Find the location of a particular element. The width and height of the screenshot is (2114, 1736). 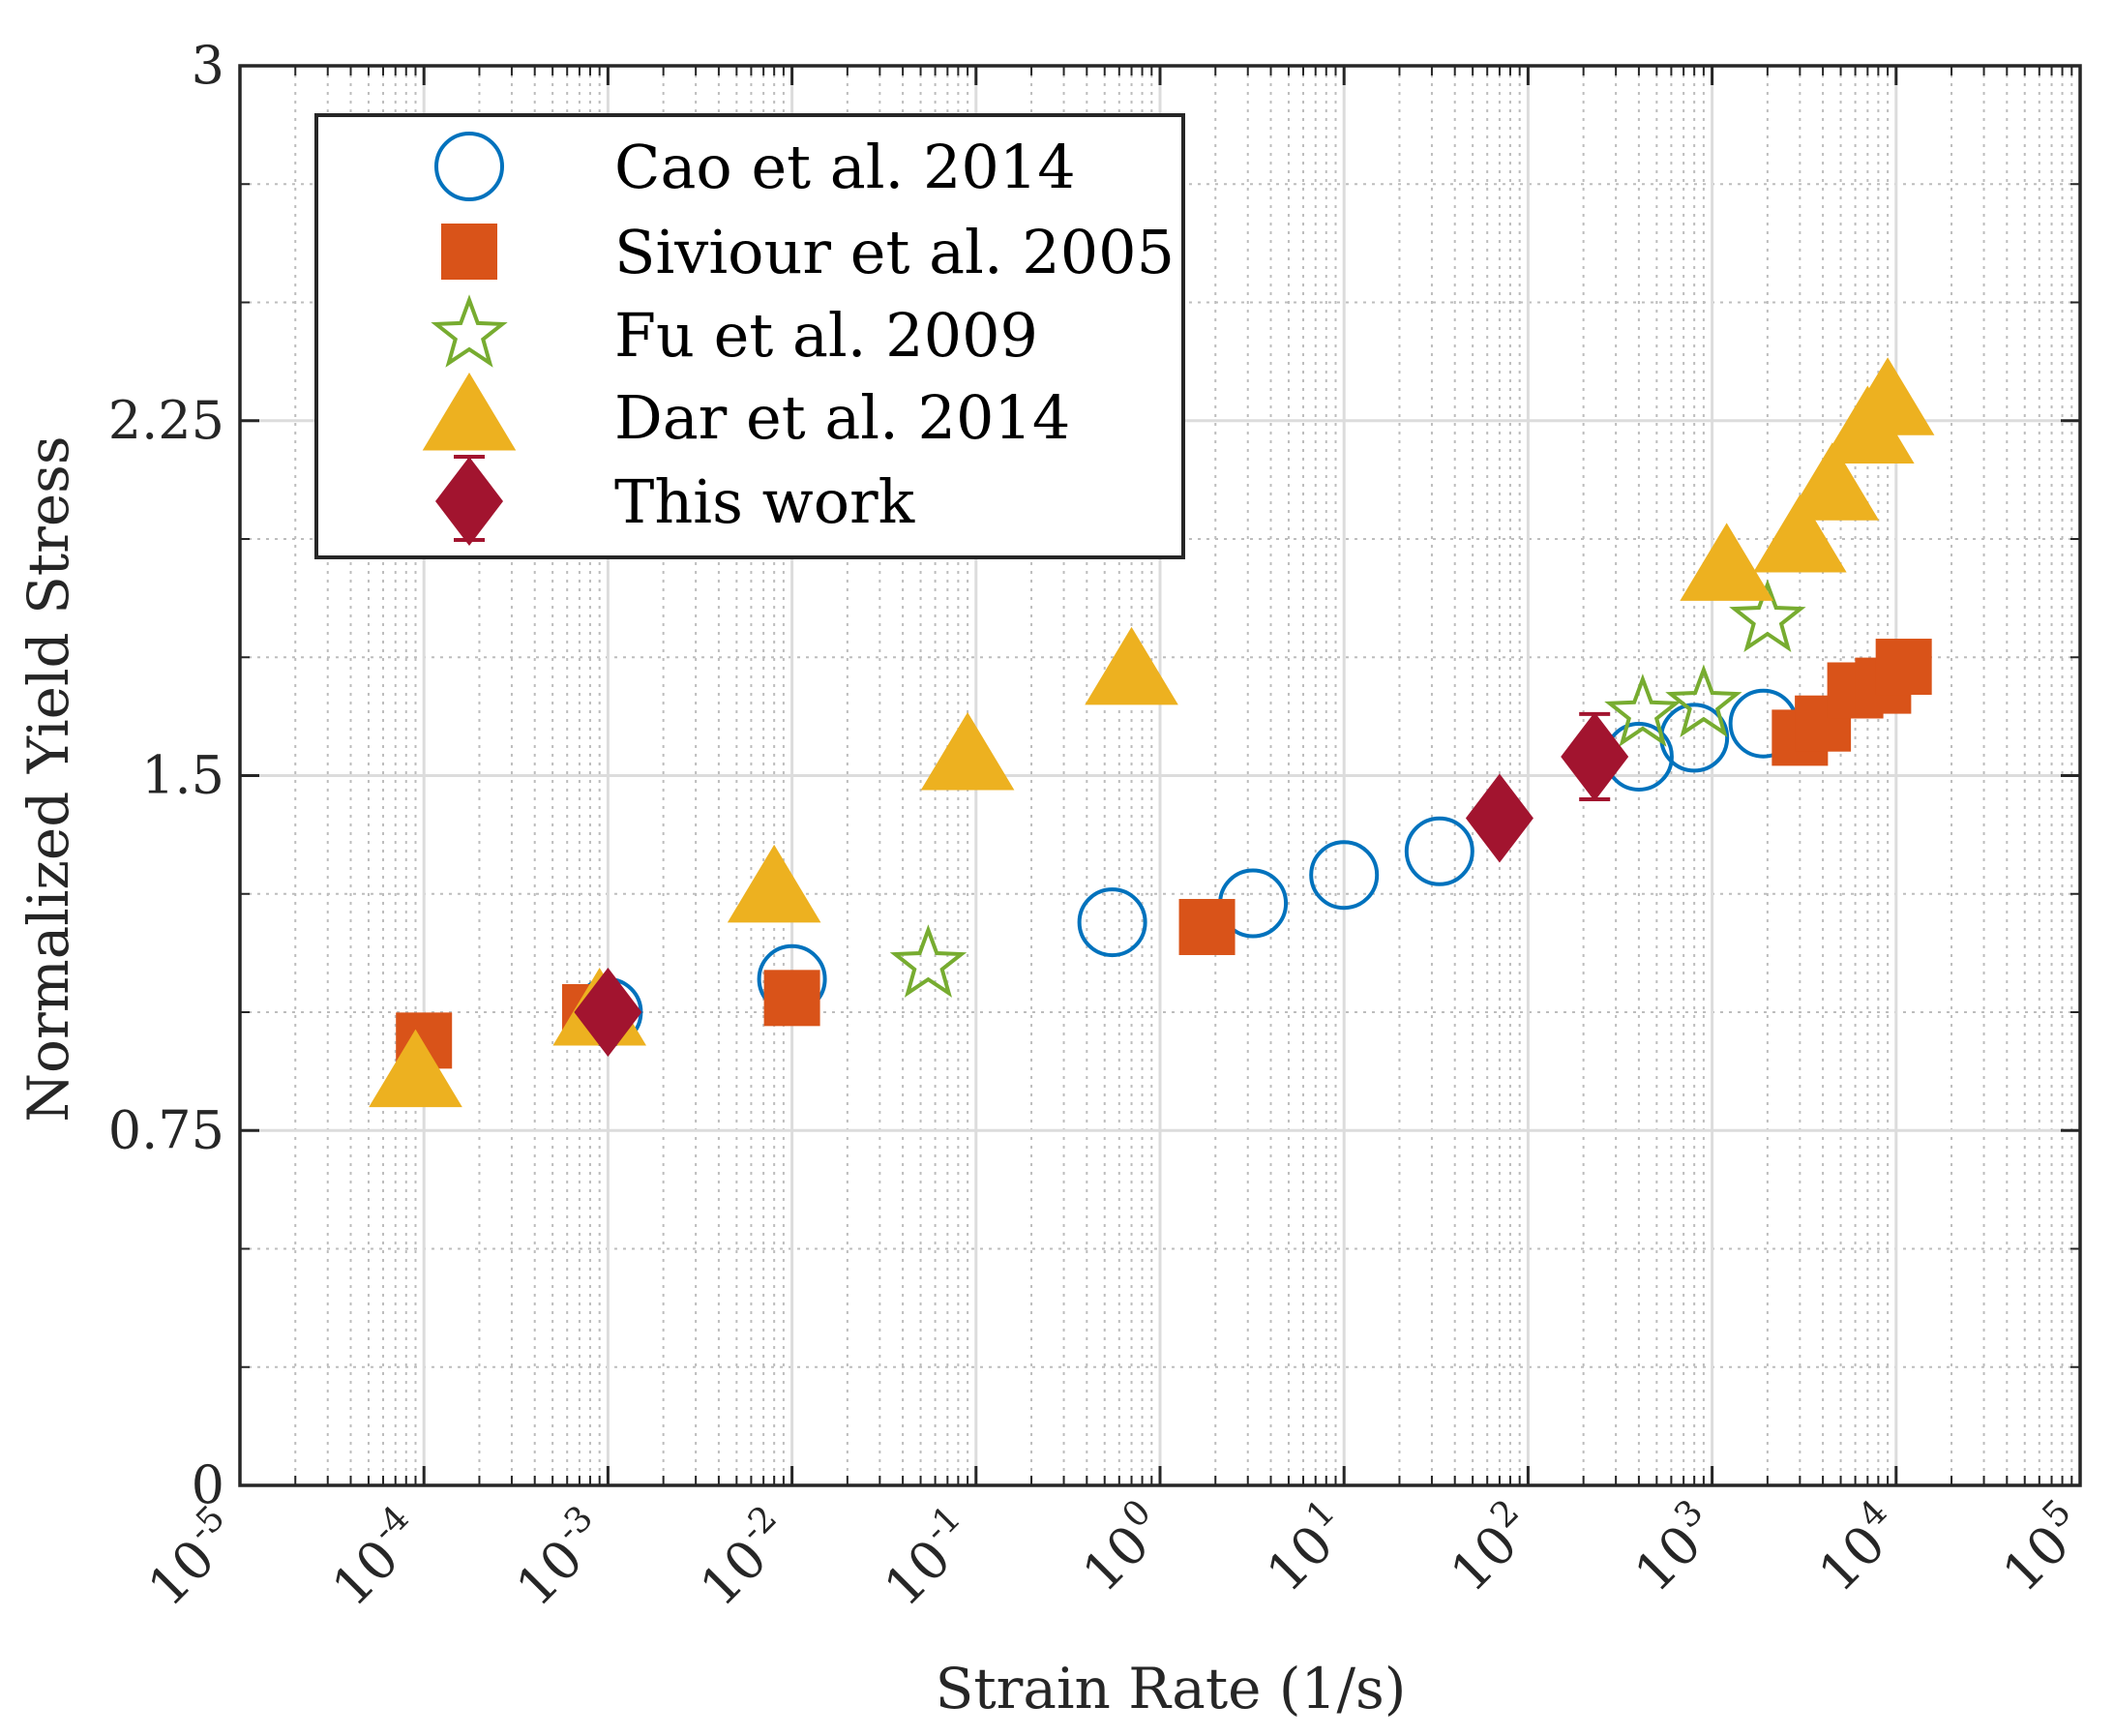

x-tick-label: 10-4 is located at coordinates (368, 1558).